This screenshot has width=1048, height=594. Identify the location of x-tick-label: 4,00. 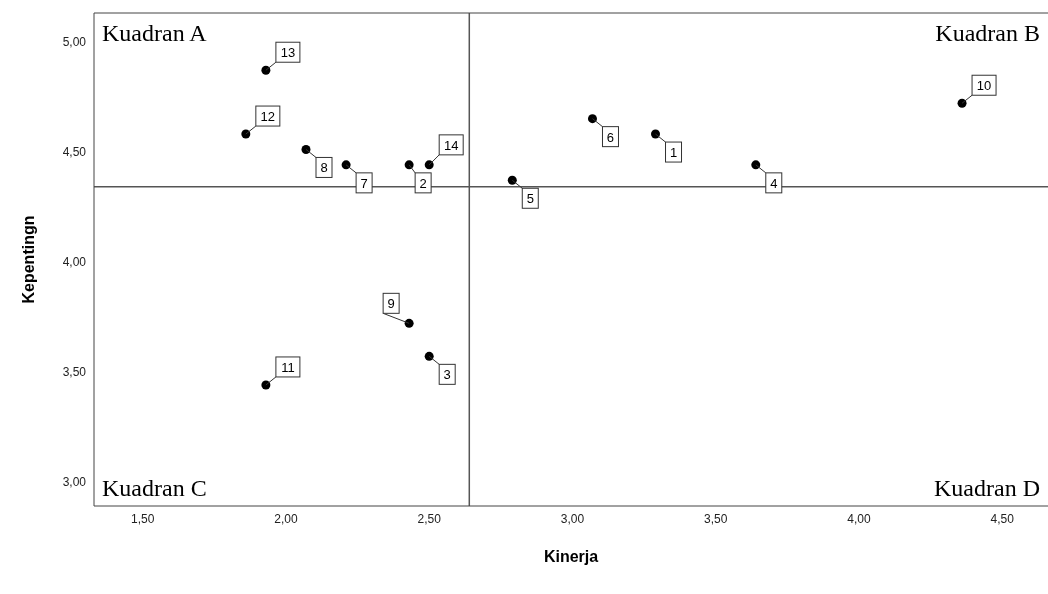
(859, 518).